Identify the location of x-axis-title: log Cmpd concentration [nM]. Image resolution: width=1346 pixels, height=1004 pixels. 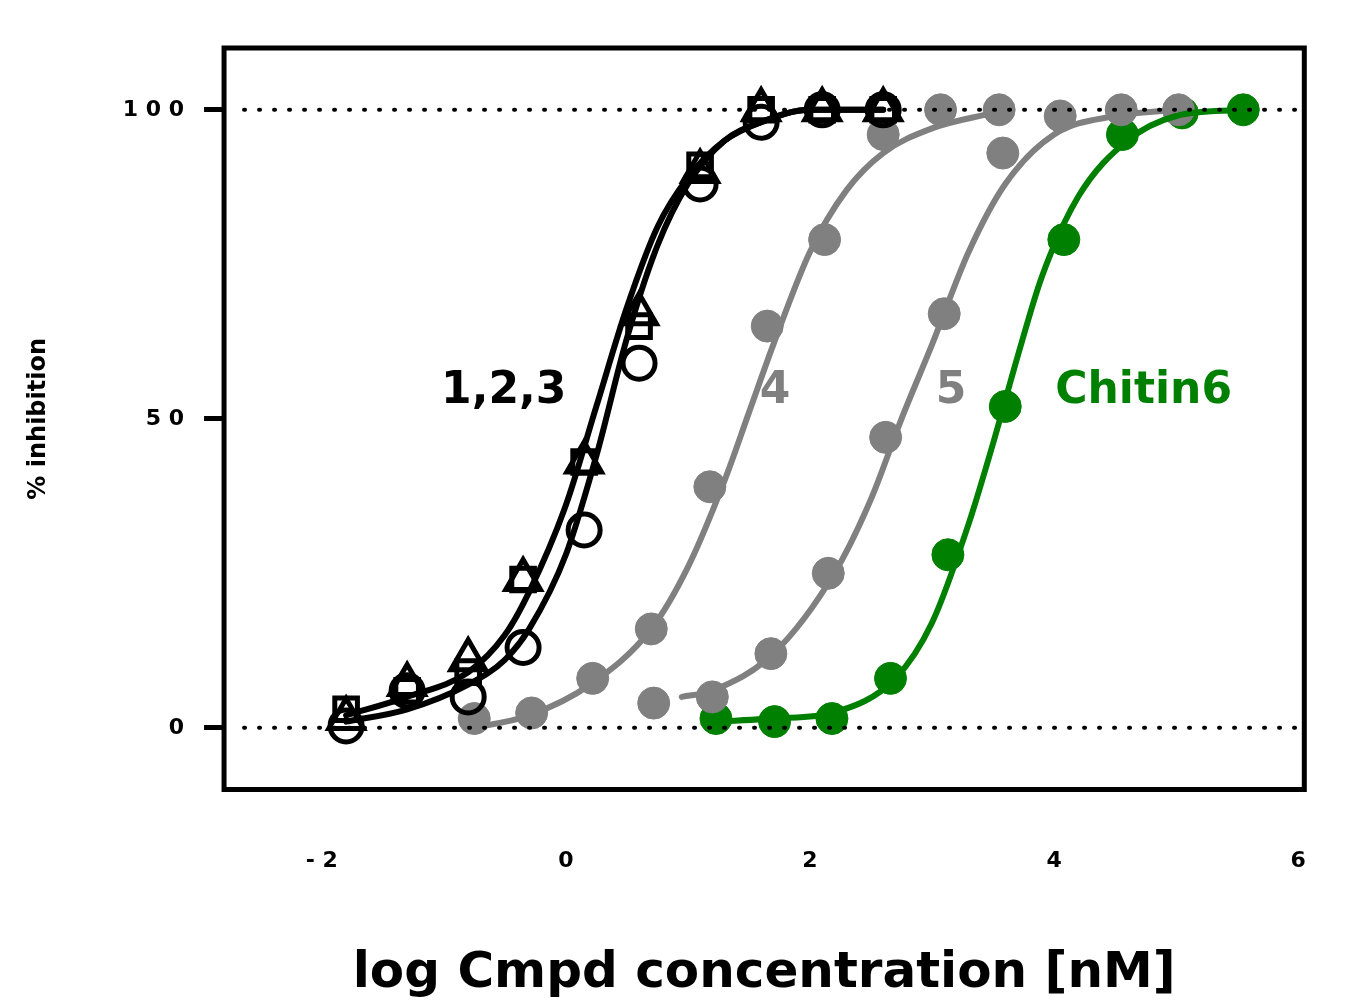
(764, 969).